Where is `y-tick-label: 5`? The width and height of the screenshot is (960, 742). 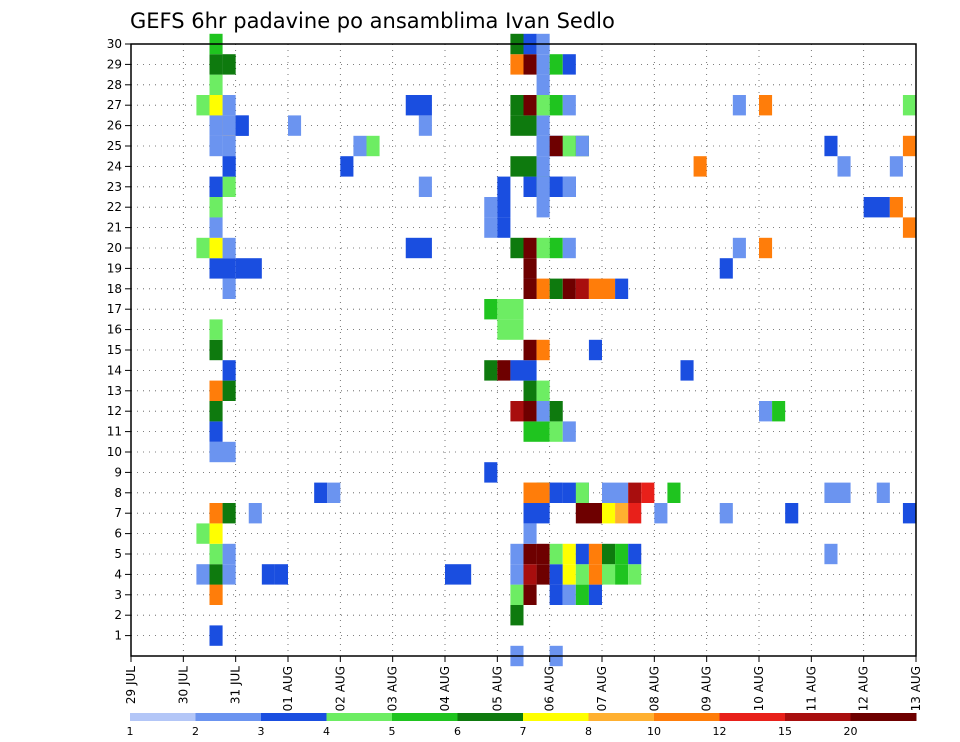 y-tick-label: 5 is located at coordinates (118, 554).